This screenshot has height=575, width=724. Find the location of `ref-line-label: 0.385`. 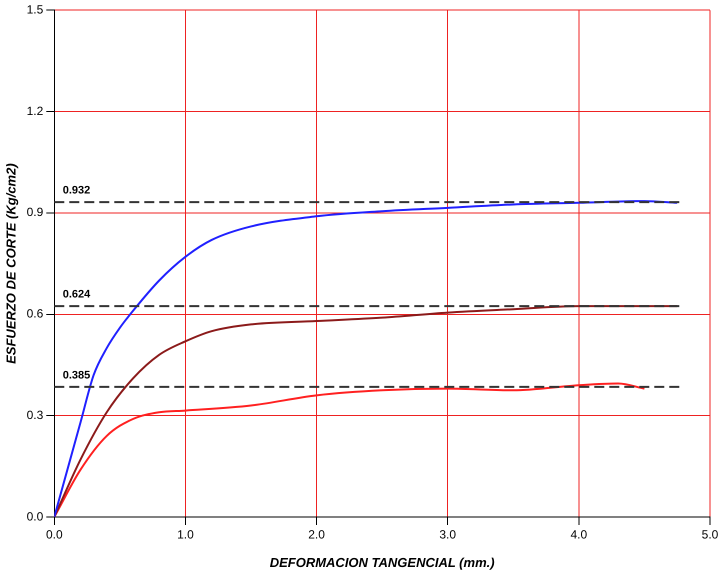

ref-line-label: 0.385 is located at coordinates (76, 375).